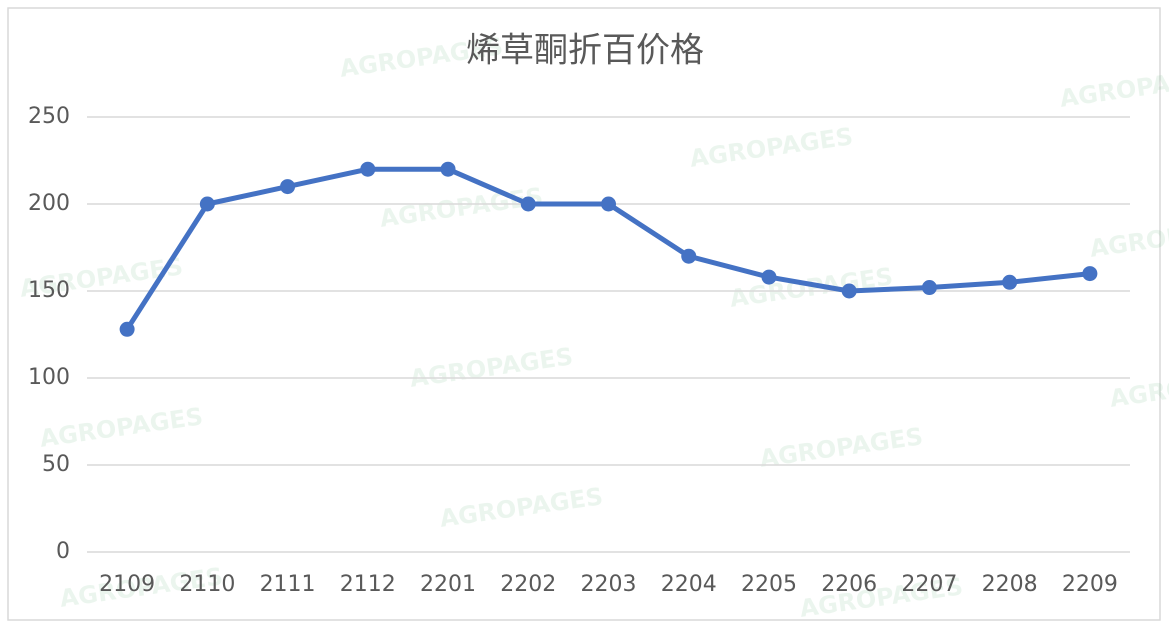 Image resolution: width=1169 pixels, height=627 pixels. What do you see at coordinates (585, 51) in the screenshot?
I see `chart-title: 烯草酮折百价格` at bounding box center [585, 51].